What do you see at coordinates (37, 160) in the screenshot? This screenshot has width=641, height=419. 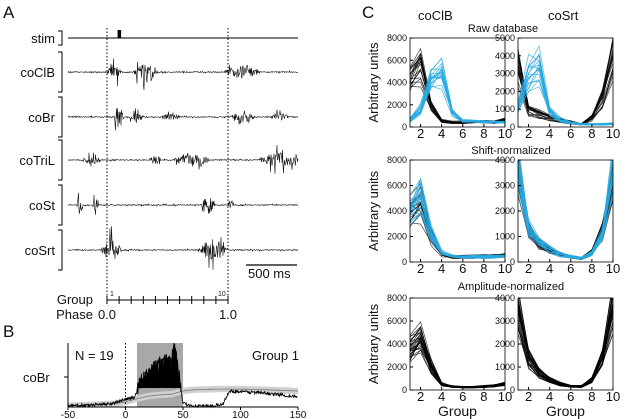 I see `channel-label-cotril: coTriL` at bounding box center [37, 160].